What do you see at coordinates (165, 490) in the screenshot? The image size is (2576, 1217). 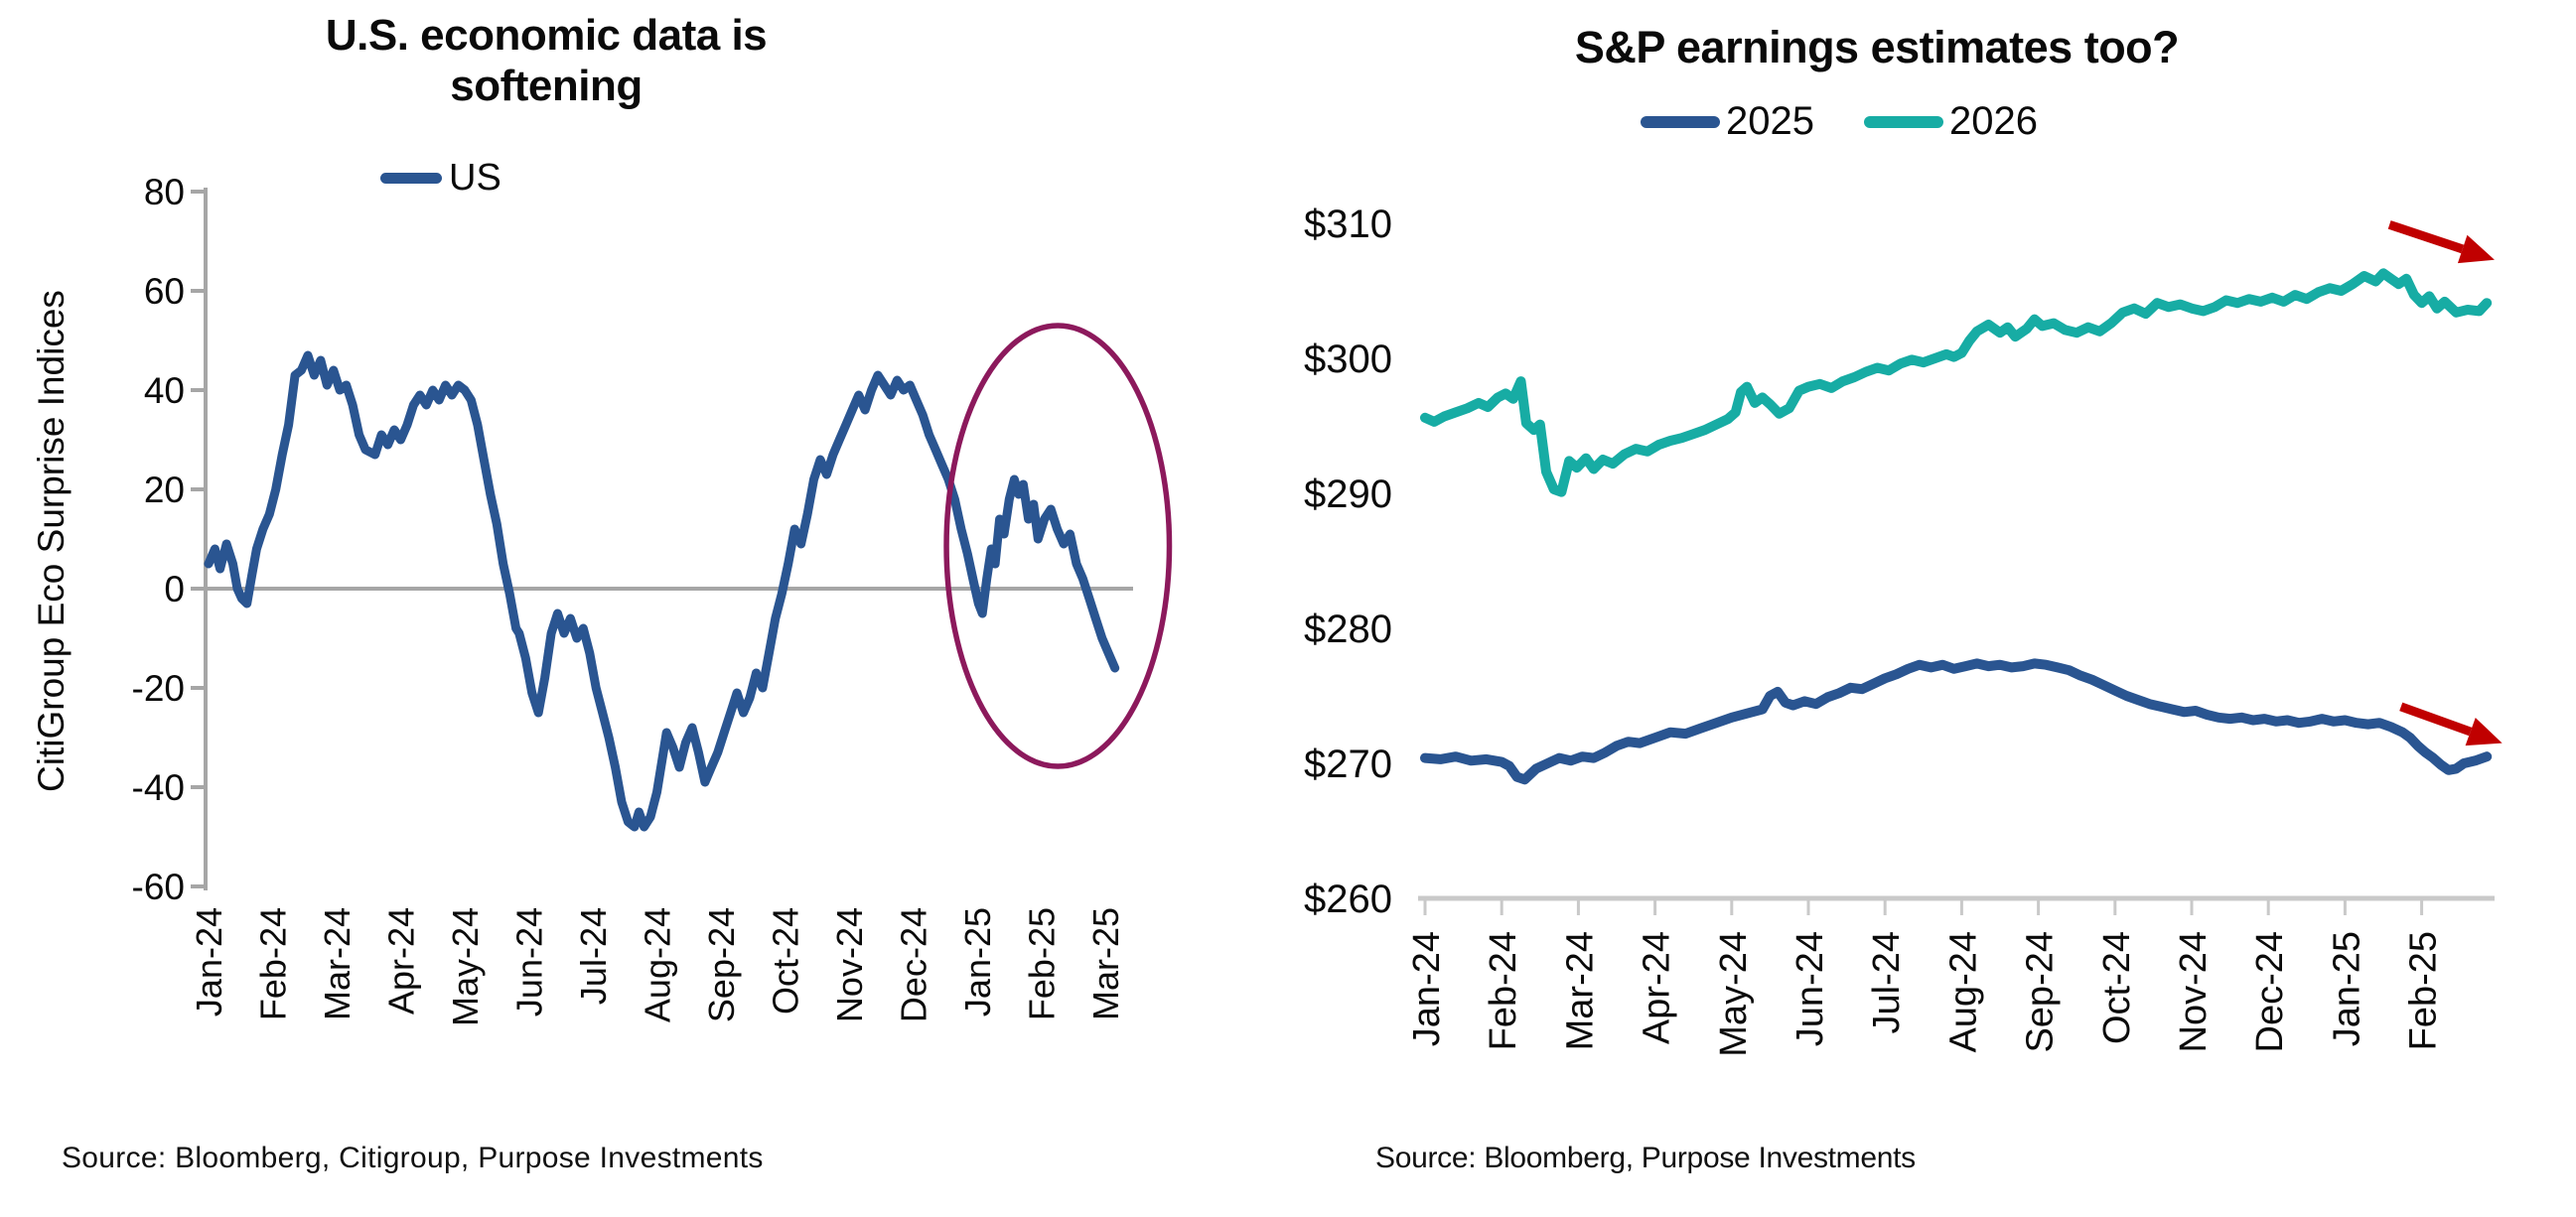 I see `left-y-tick-label-20: 20` at bounding box center [165, 490].